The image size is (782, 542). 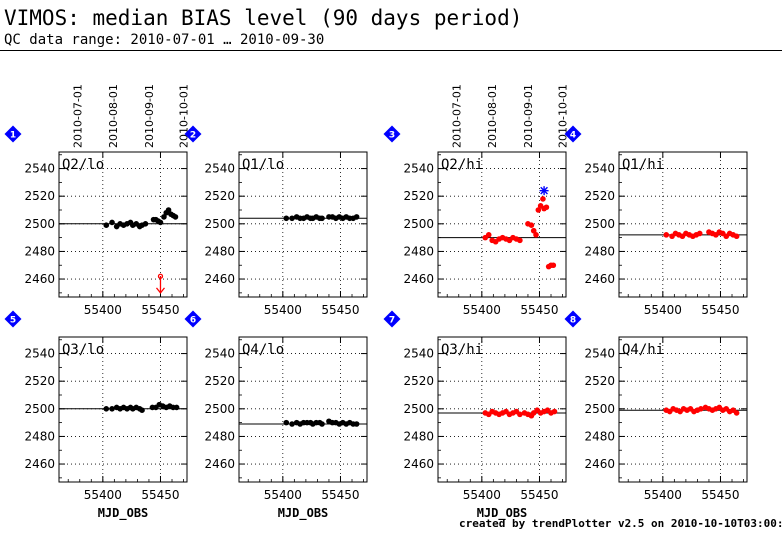 What do you see at coordinates (643, 350) in the screenshot?
I see `panel-label: Q4/hi` at bounding box center [643, 350].